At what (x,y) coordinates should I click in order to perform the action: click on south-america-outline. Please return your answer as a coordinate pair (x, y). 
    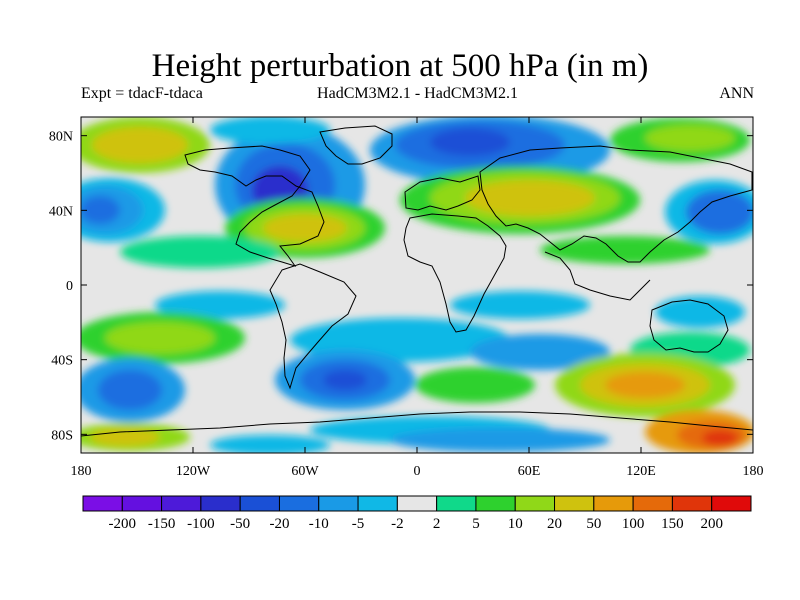
    Looking at the image, I should click on (313, 326).